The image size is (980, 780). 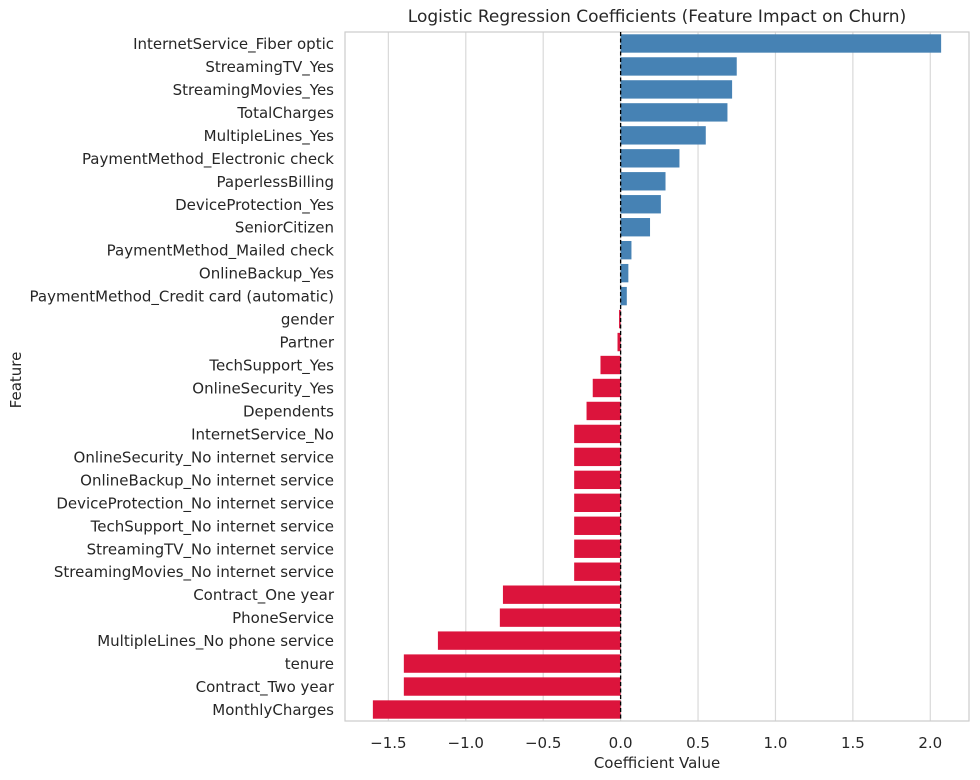 I want to click on y-tick-label: Partner, so click(x=306, y=343).